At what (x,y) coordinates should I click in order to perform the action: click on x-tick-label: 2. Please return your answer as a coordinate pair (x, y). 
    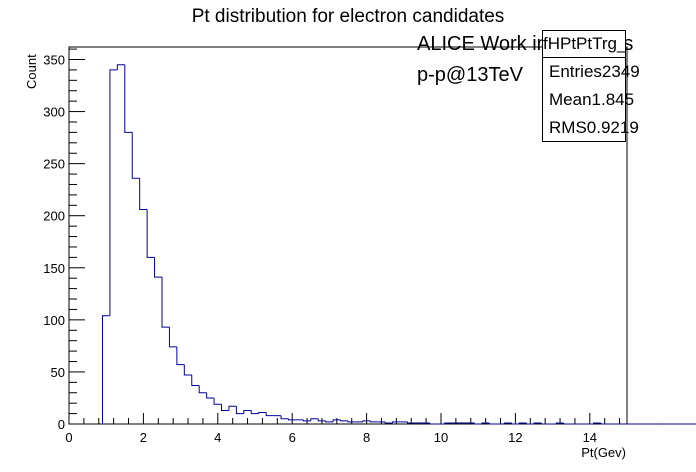
    Looking at the image, I should click on (143, 437).